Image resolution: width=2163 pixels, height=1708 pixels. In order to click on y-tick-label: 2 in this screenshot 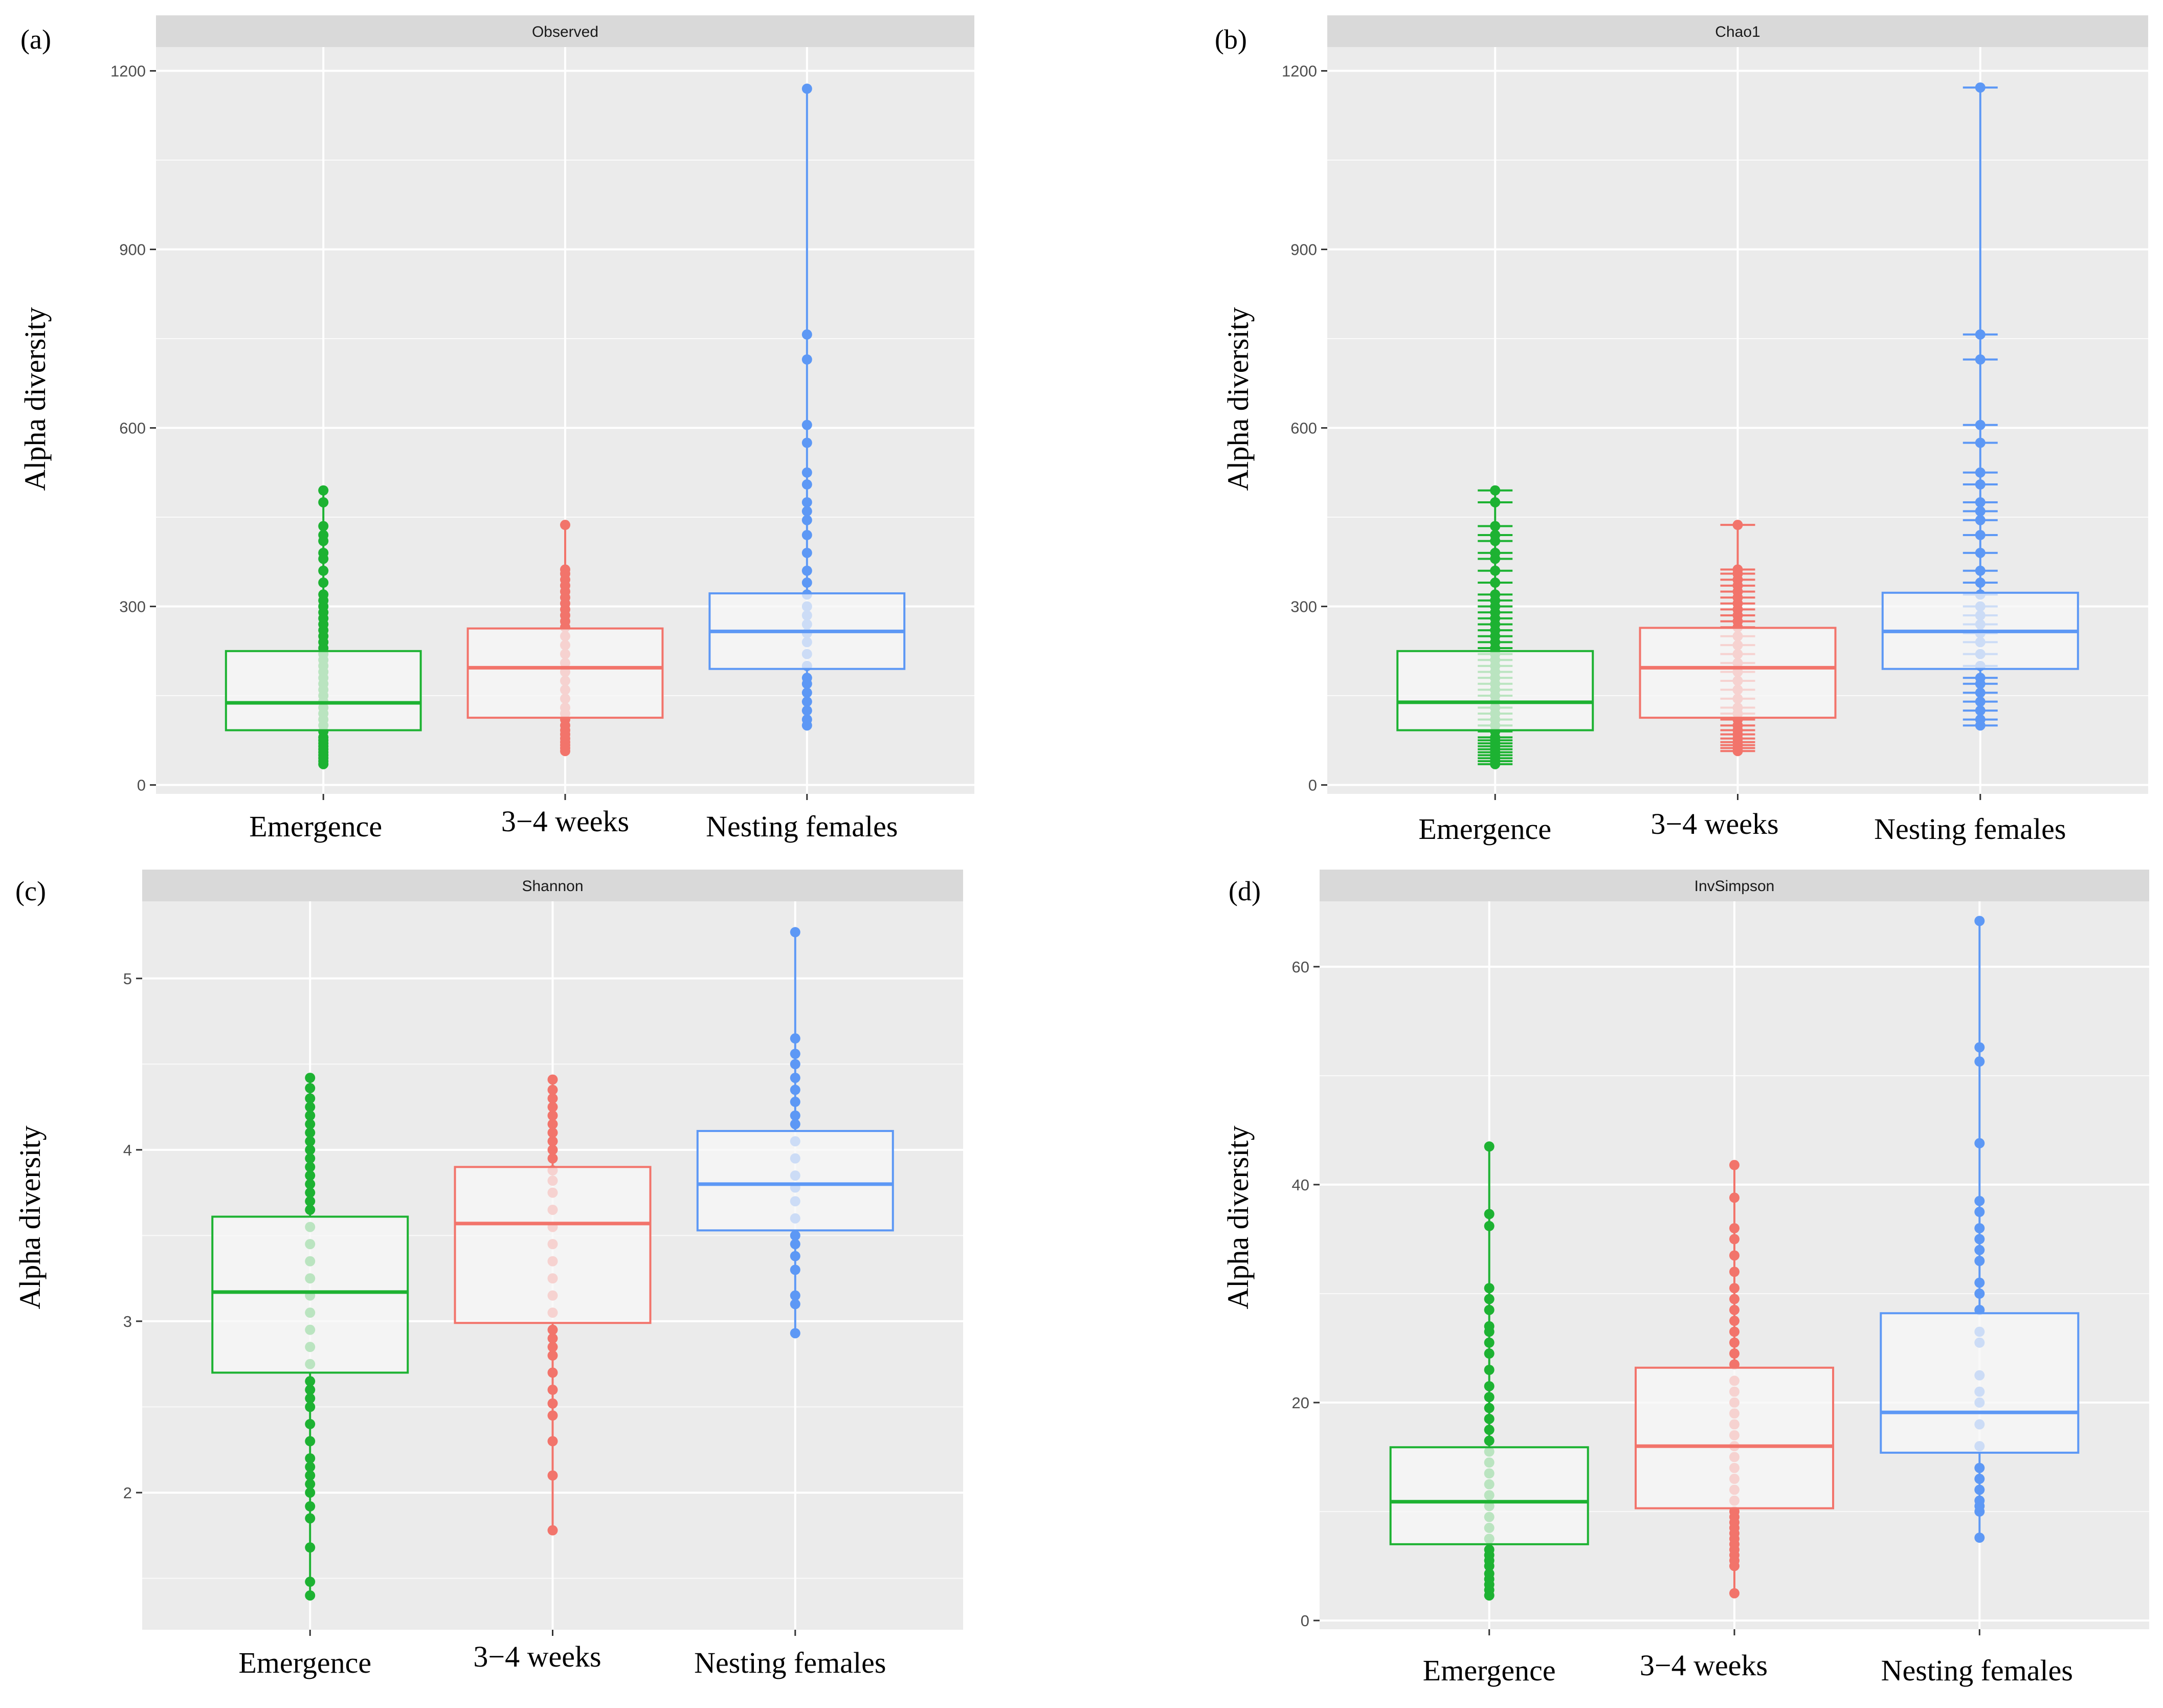, I will do `click(127, 1493)`.